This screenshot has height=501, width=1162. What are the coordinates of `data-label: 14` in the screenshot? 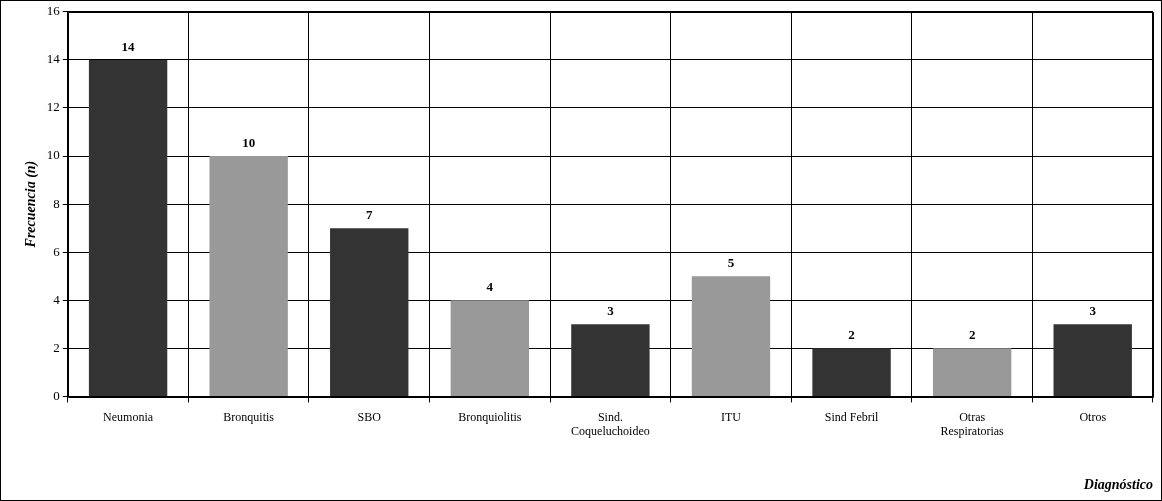 It's located at (128, 46).